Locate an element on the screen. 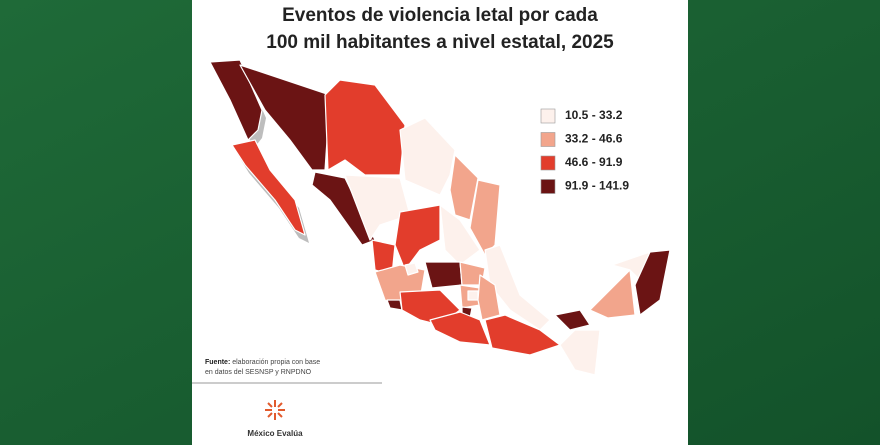 Image resolution: width=880 pixels, height=445 pixels. legend-label: 46.6 - 91.9 is located at coordinates (594, 162).